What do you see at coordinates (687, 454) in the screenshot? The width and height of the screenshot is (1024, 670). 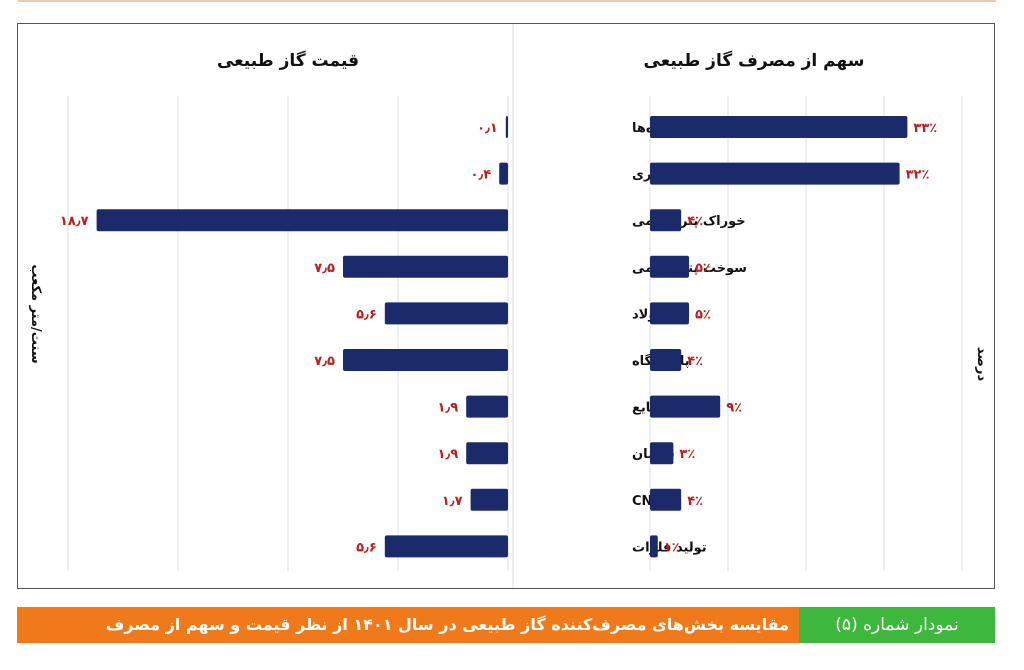 I see `share-value-label: ۳٪` at bounding box center [687, 454].